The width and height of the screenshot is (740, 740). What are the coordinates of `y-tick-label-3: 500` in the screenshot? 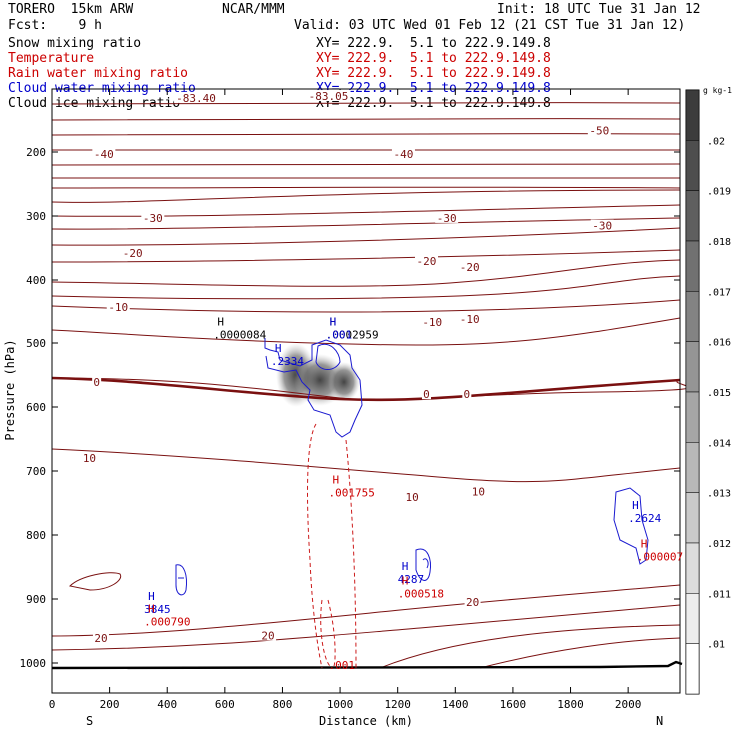 It's located at (36, 343).